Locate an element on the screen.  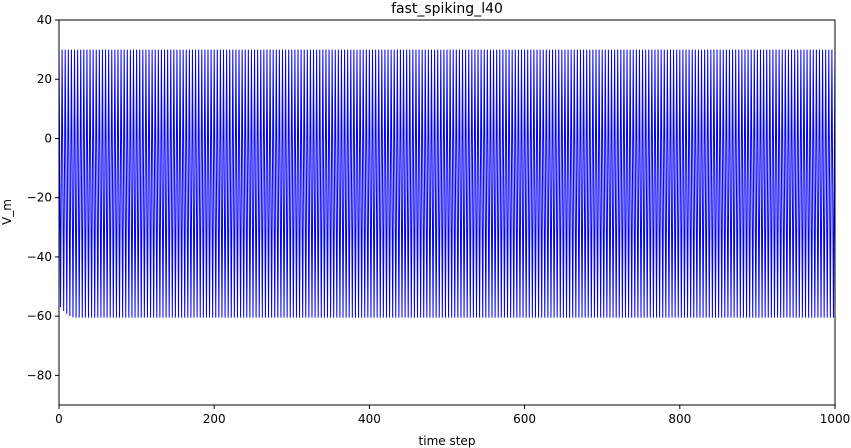
y-tick-label: 20 is located at coordinates (44, 79).